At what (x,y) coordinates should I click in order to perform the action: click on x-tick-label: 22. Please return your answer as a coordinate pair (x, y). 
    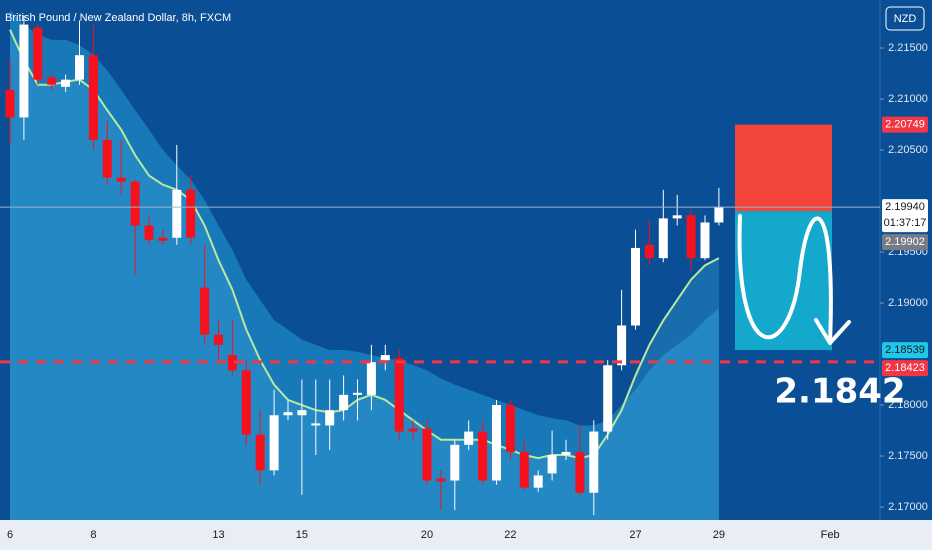
    Looking at the image, I should click on (510, 535).